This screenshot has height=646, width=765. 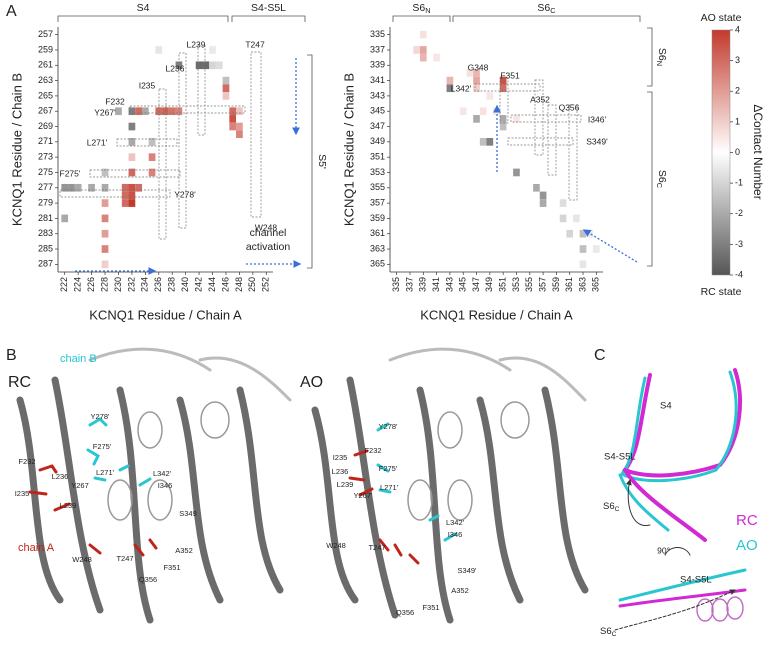 I want to click on colorbar-bottom-label: RC state, so click(x=721, y=292).